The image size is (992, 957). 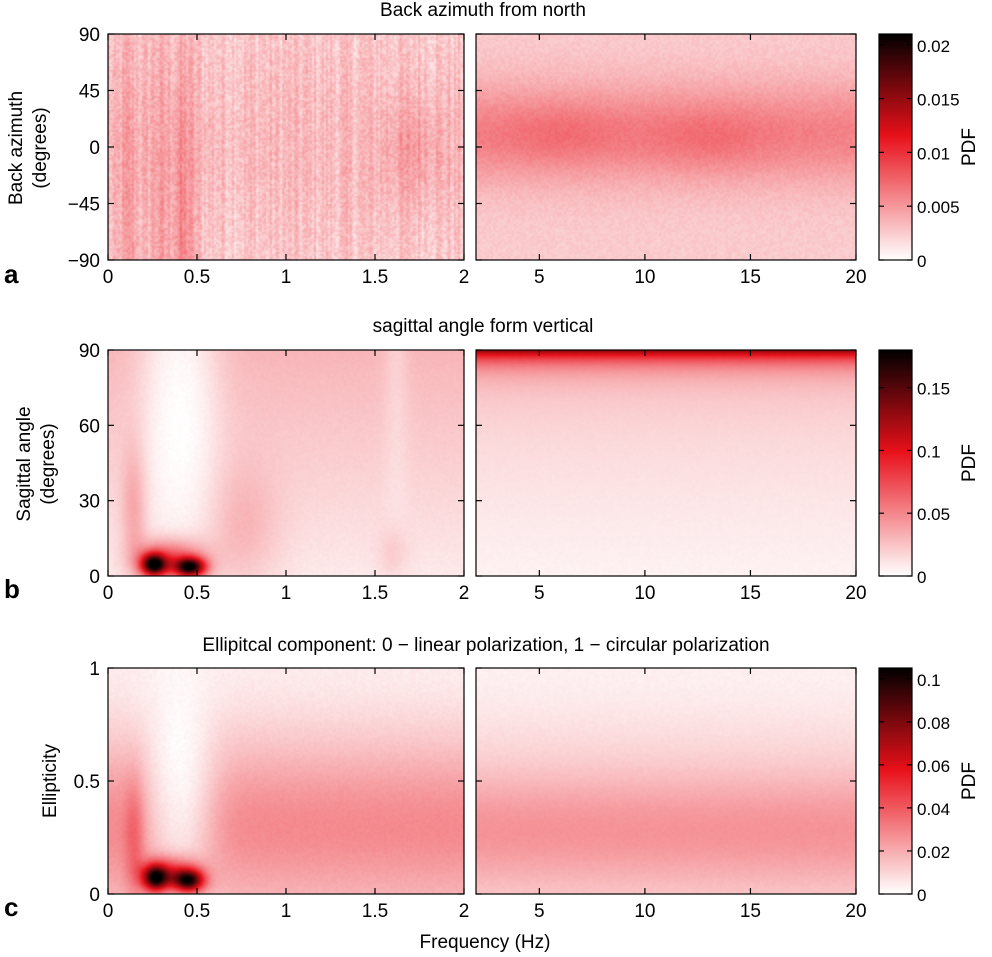 What do you see at coordinates (895, 463) in the screenshot?
I see `panel-b-colorbar` at bounding box center [895, 463].